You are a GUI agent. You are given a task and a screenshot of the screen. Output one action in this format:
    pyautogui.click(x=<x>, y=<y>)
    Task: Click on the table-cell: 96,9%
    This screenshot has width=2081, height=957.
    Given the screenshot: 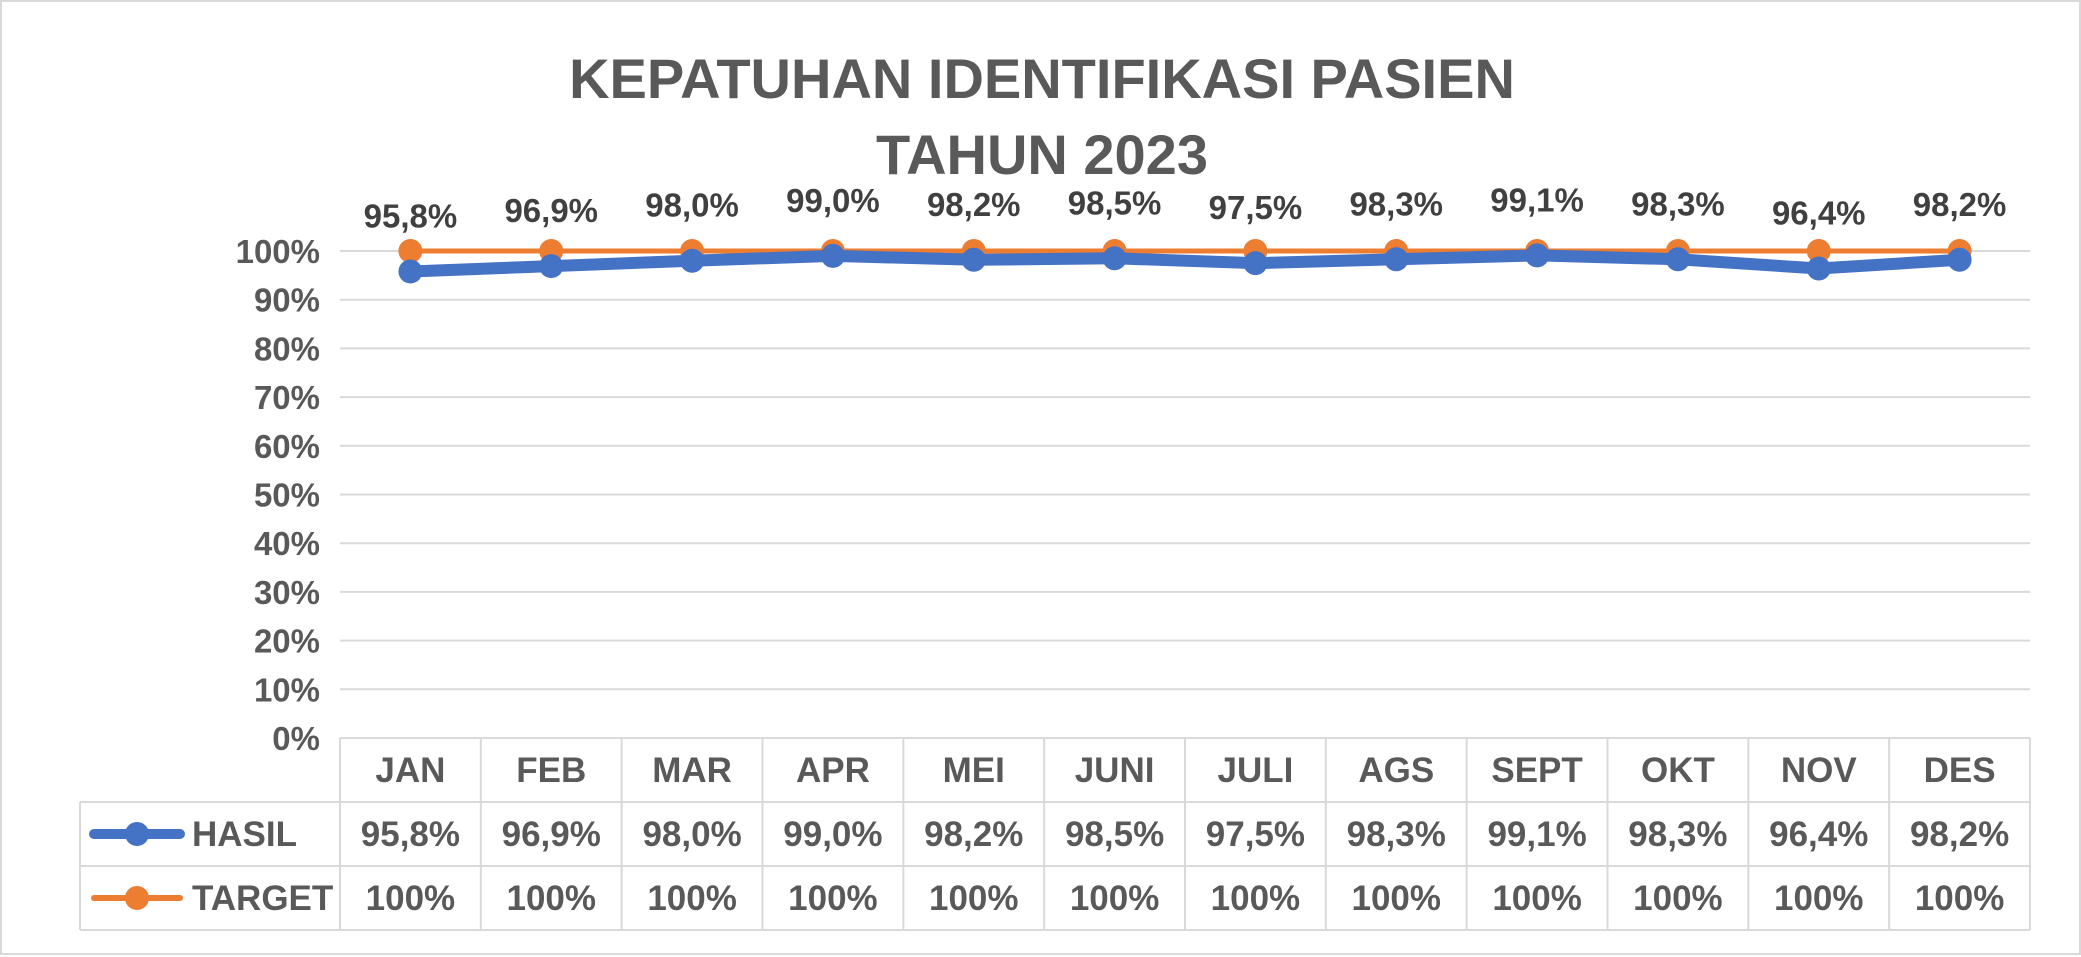 What is the action you would take?
    pyautogui.click(x=551, y=834)
    